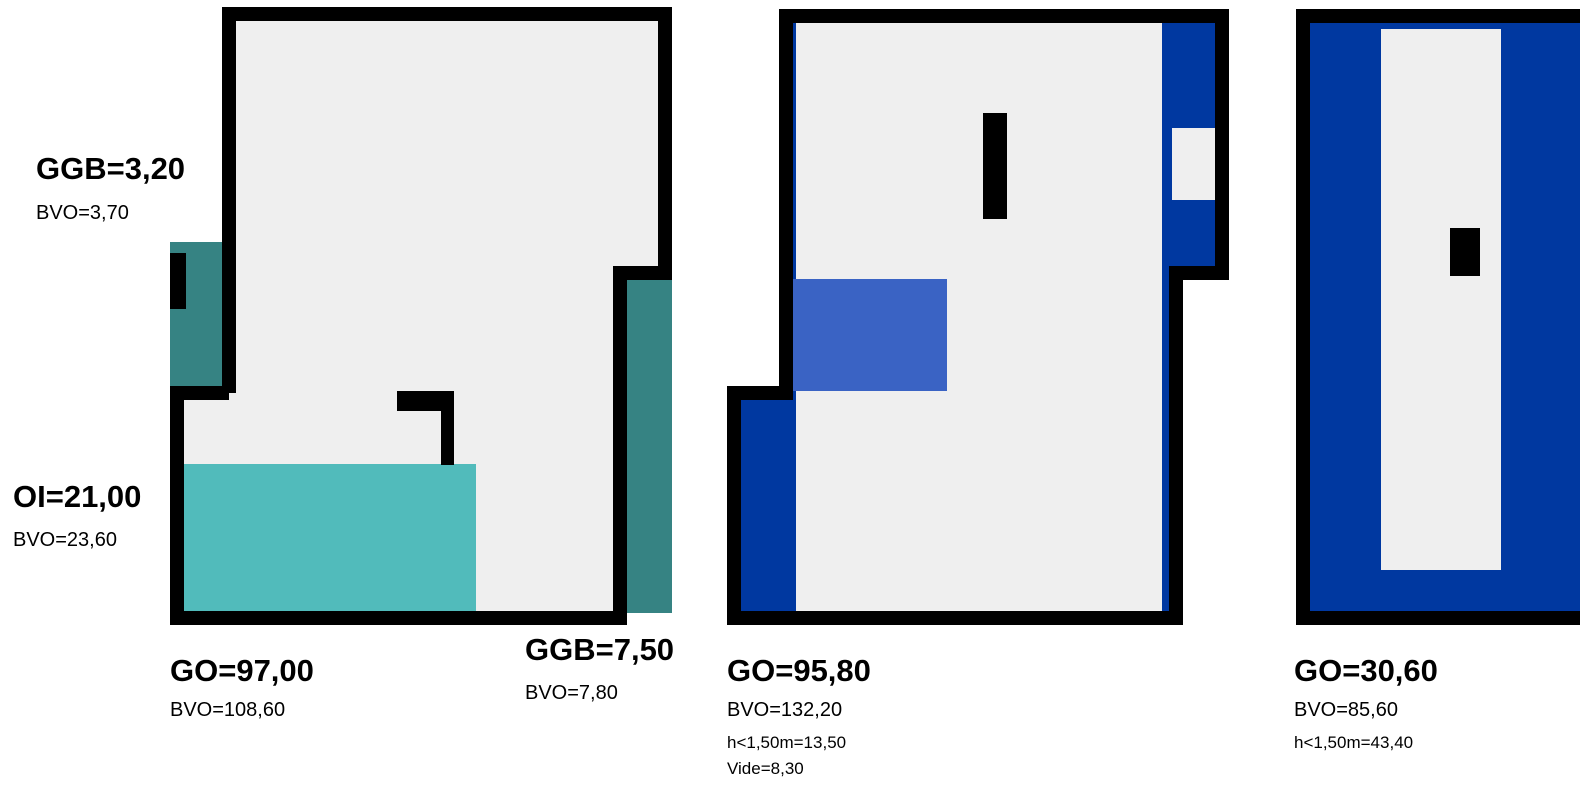 This screenshot has width=1580, height=785. What do you see at coordinates (77, 496) in the screenshot?
I see `plan-1-oi-title: OI=21,00` at bounding box center [77, 496].